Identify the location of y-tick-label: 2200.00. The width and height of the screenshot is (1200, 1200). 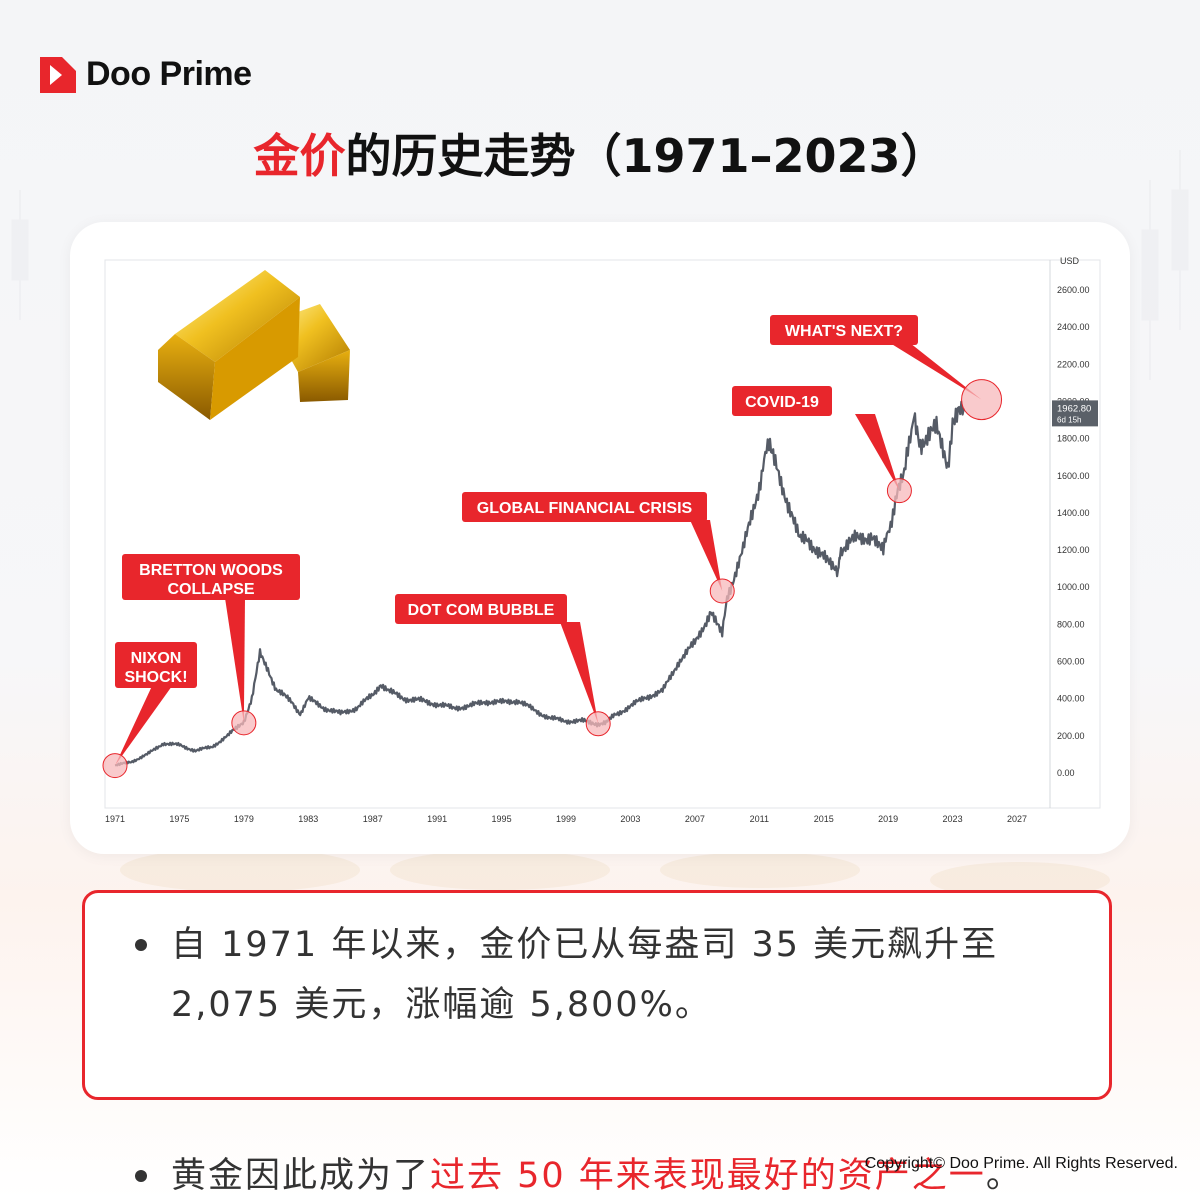
(1073, 364).